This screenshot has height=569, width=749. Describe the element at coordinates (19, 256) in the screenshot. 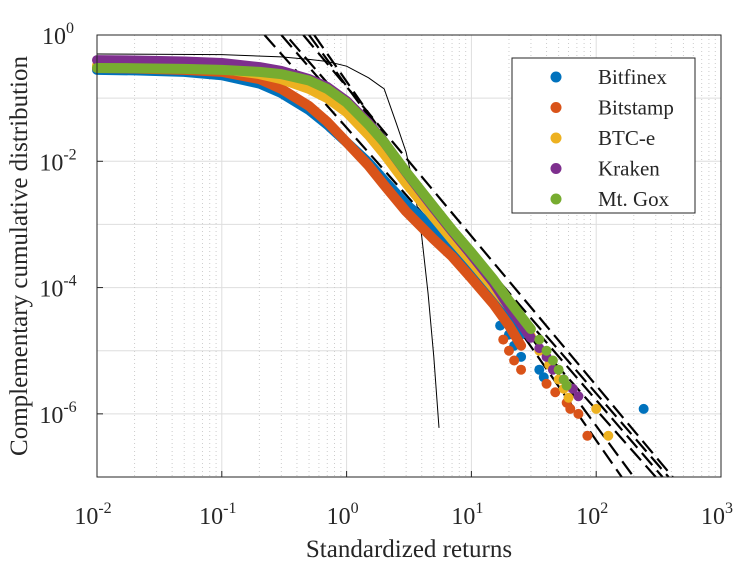

I see `y-axis-label: Complementary cumulative distribution` at that location.